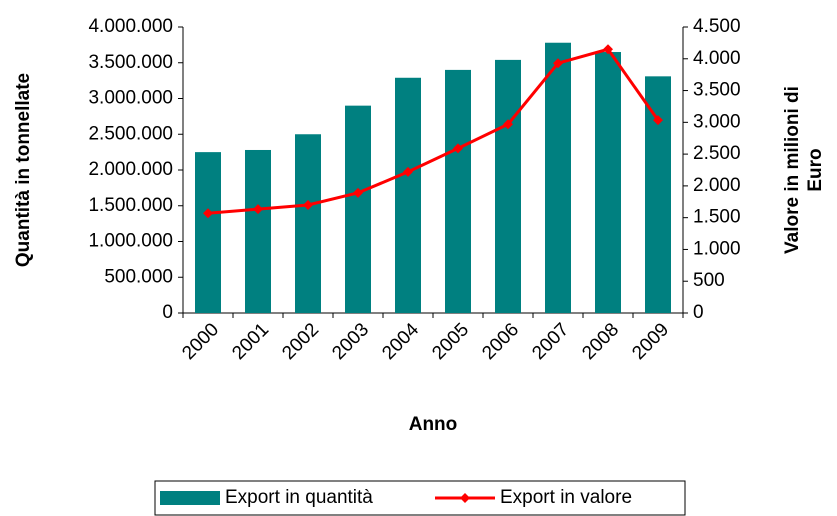 This screenshot has width=837, height=516. I want to click on y-tick-label: 3.000.000, so click(130, 98).